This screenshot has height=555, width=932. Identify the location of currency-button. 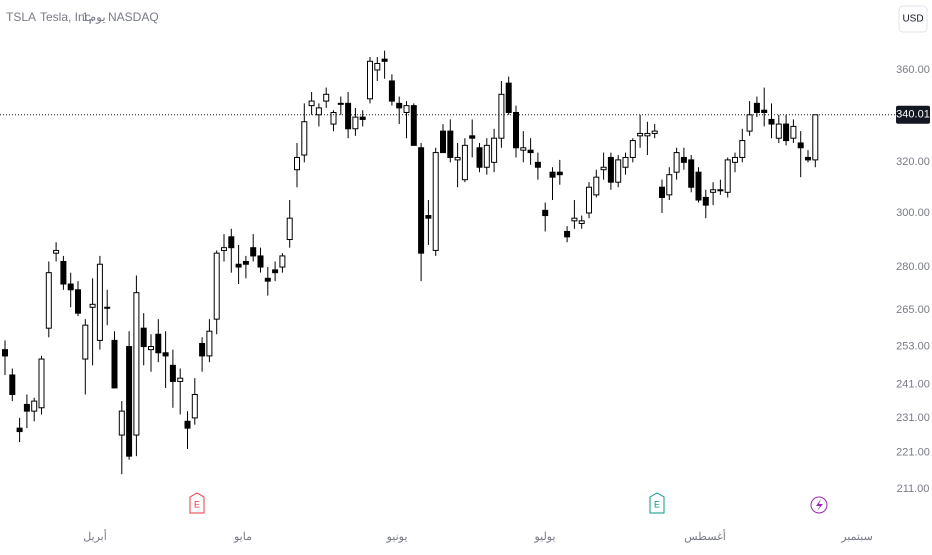
(913, 19).